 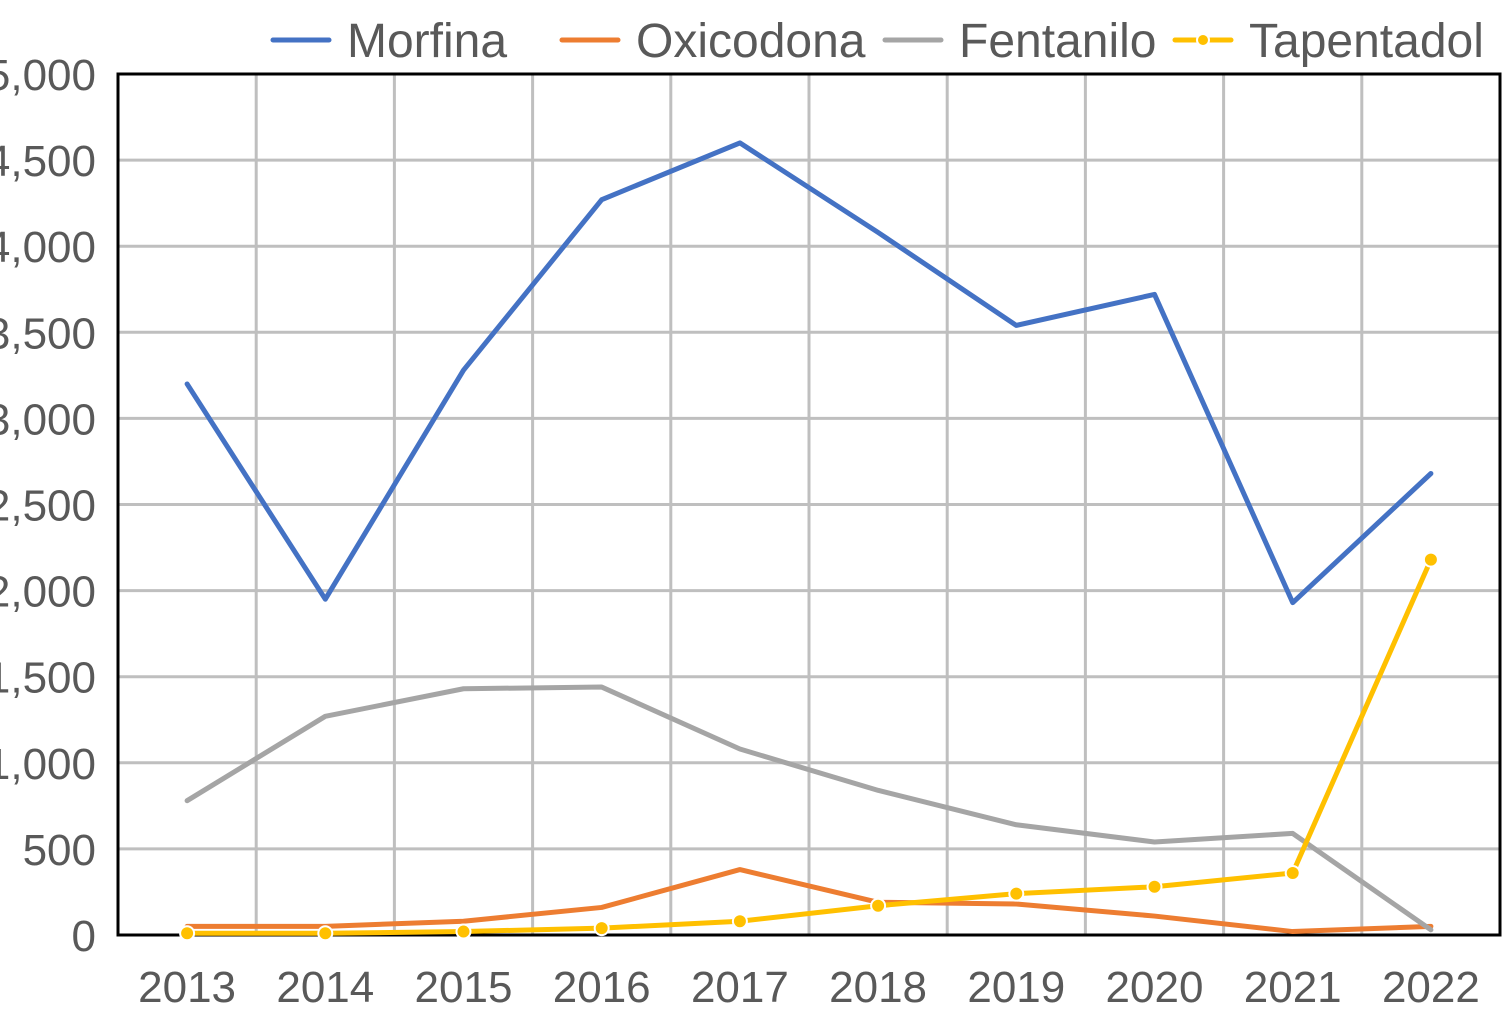 I want to click on x-tick-label: 2013, so click(x=187, y=987).